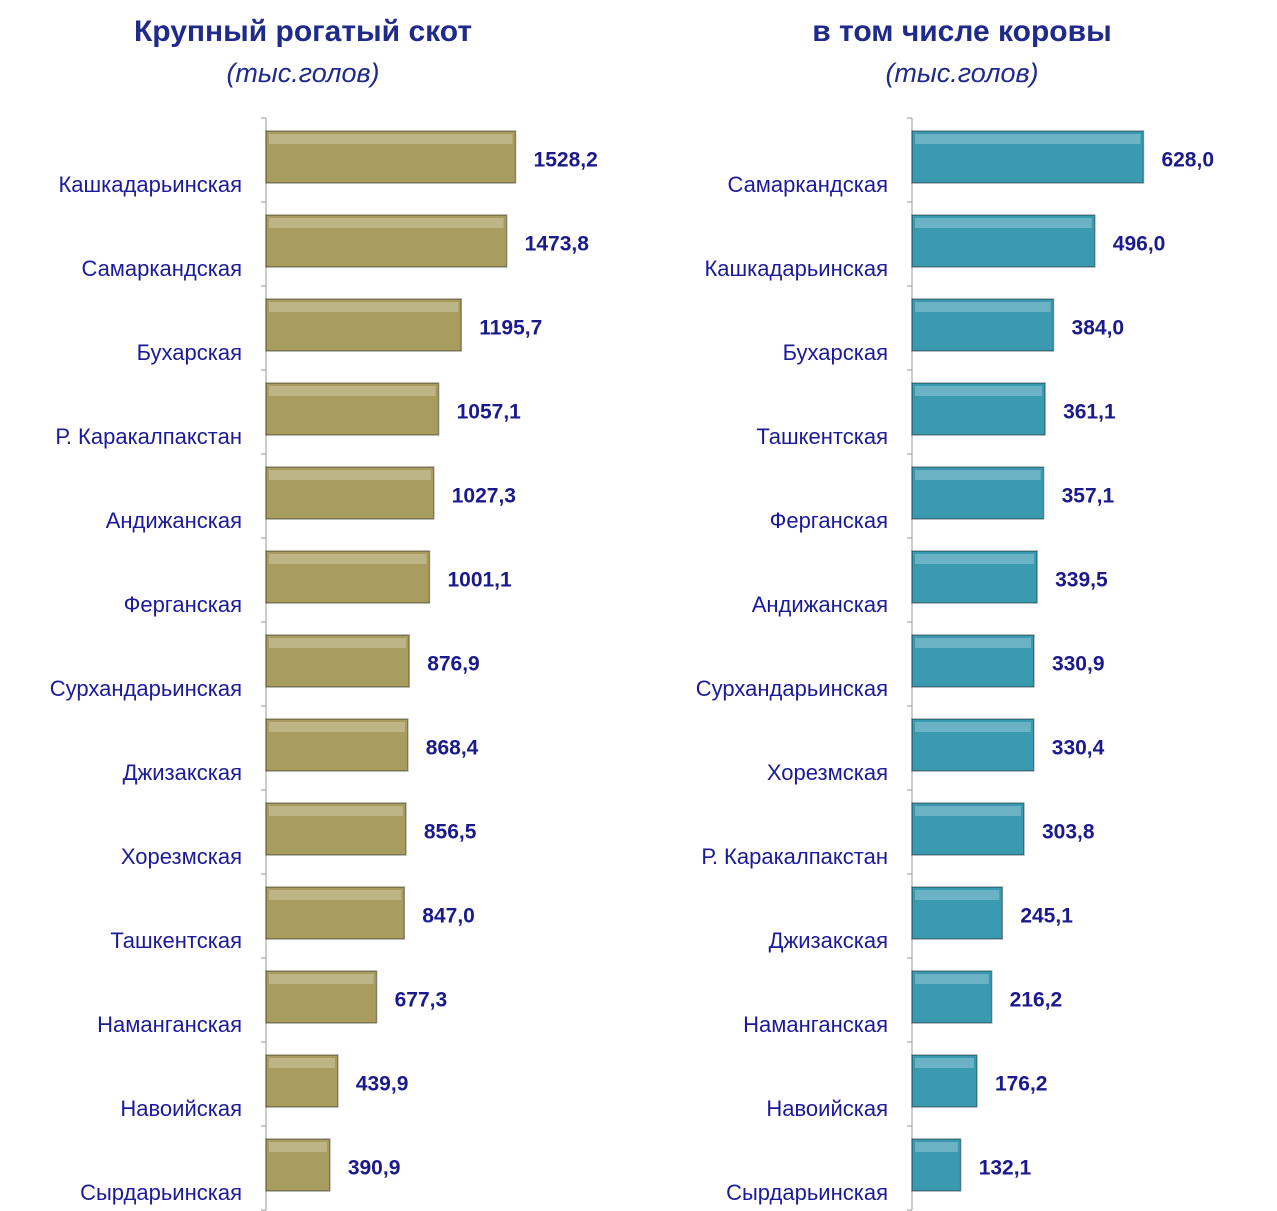 This screenshot has width=1277, height=1211. I want to click on value-label: 176,2, so click(1021, 1084).